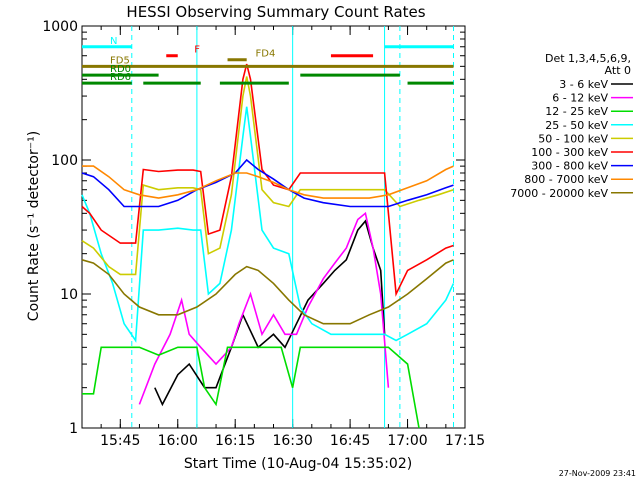  Describe the element at coordinates (120, 441) in the screenshot. I see `x-tick-label: 15:45` at that location.